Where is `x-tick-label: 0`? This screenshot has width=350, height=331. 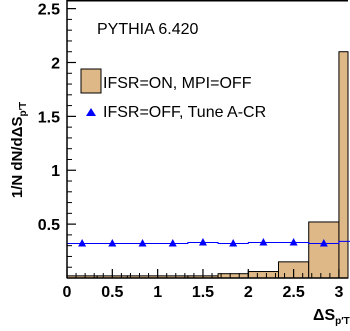
x-tick-label: 0 is located at coordinates (67, 292).